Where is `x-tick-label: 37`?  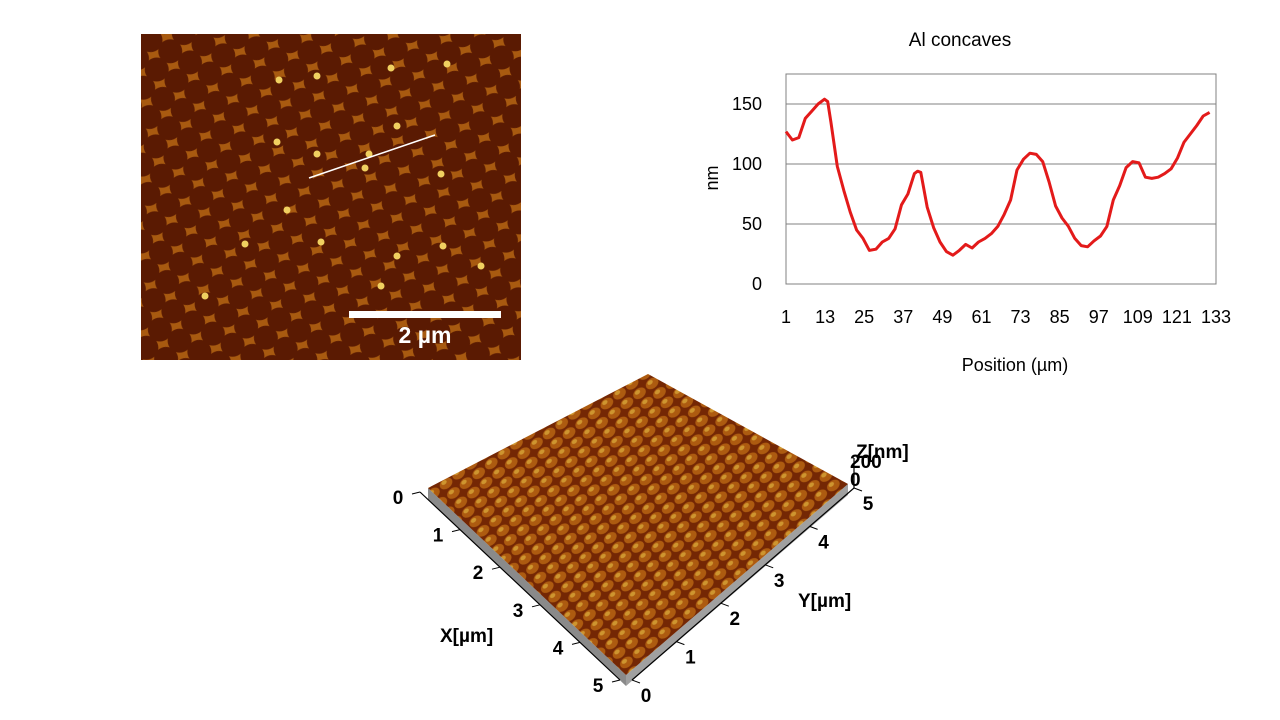
x-tick-label: 37 is located at coordinates (903, 317).